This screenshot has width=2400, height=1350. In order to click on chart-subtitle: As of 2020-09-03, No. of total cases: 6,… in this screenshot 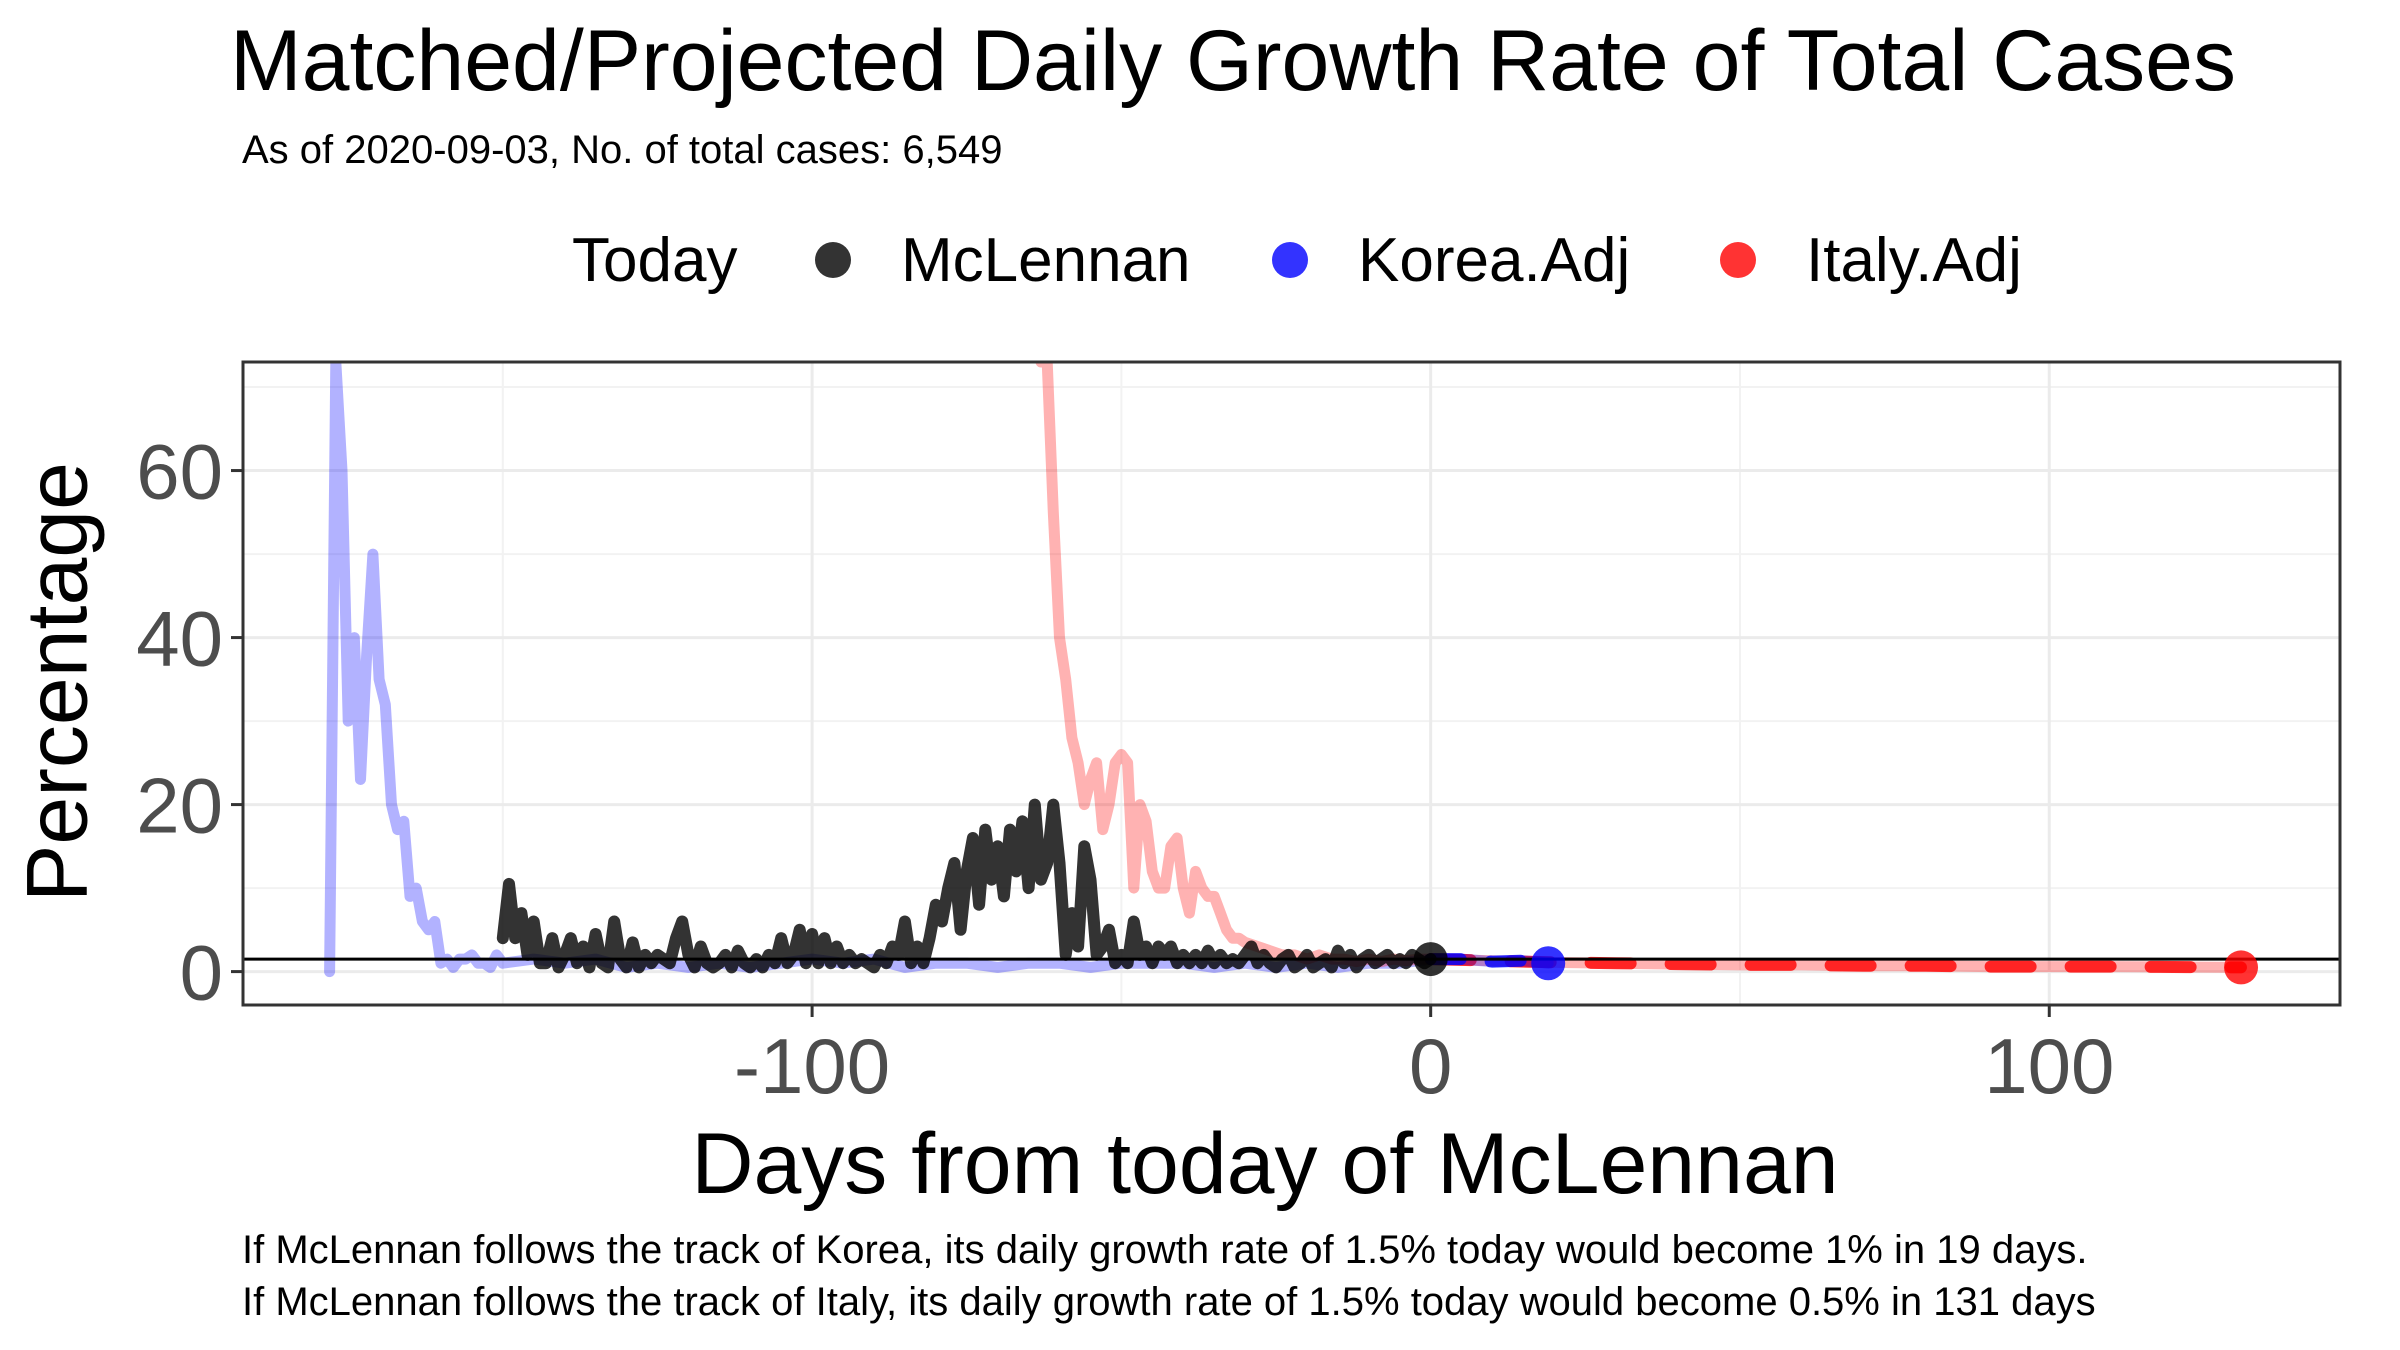, I will do `click(622, 150)`.